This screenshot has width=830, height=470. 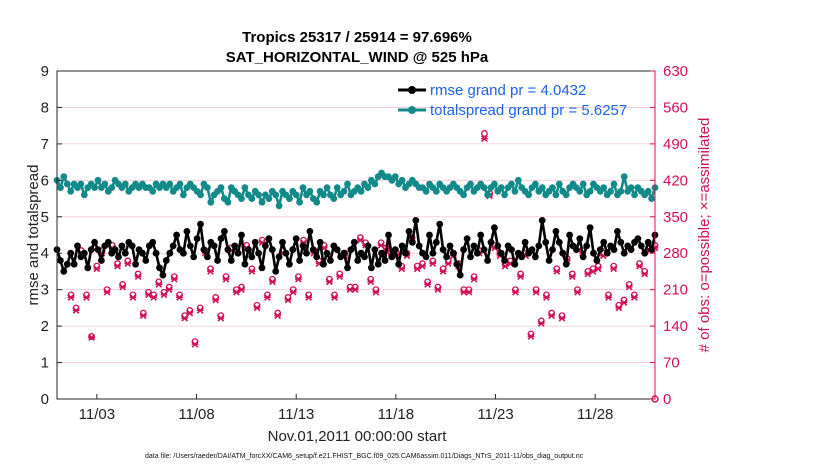 I want to click on y-tick-label: 7, so click(x=45, y=144).